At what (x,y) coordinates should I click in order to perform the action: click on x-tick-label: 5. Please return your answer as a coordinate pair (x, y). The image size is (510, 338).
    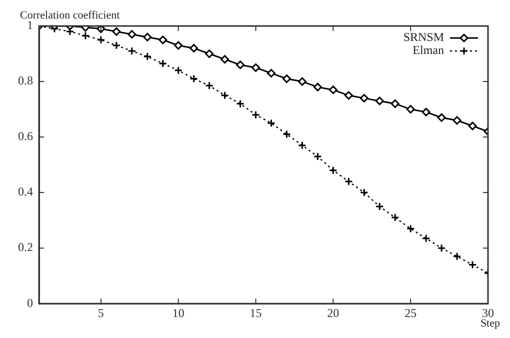
    Looking at the image, I should click on (101, 313).